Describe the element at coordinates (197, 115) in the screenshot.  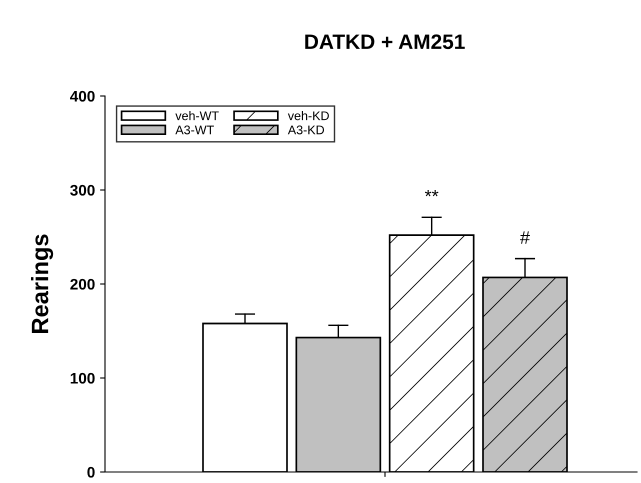
I see `legend-label: veh-WT` at that location.